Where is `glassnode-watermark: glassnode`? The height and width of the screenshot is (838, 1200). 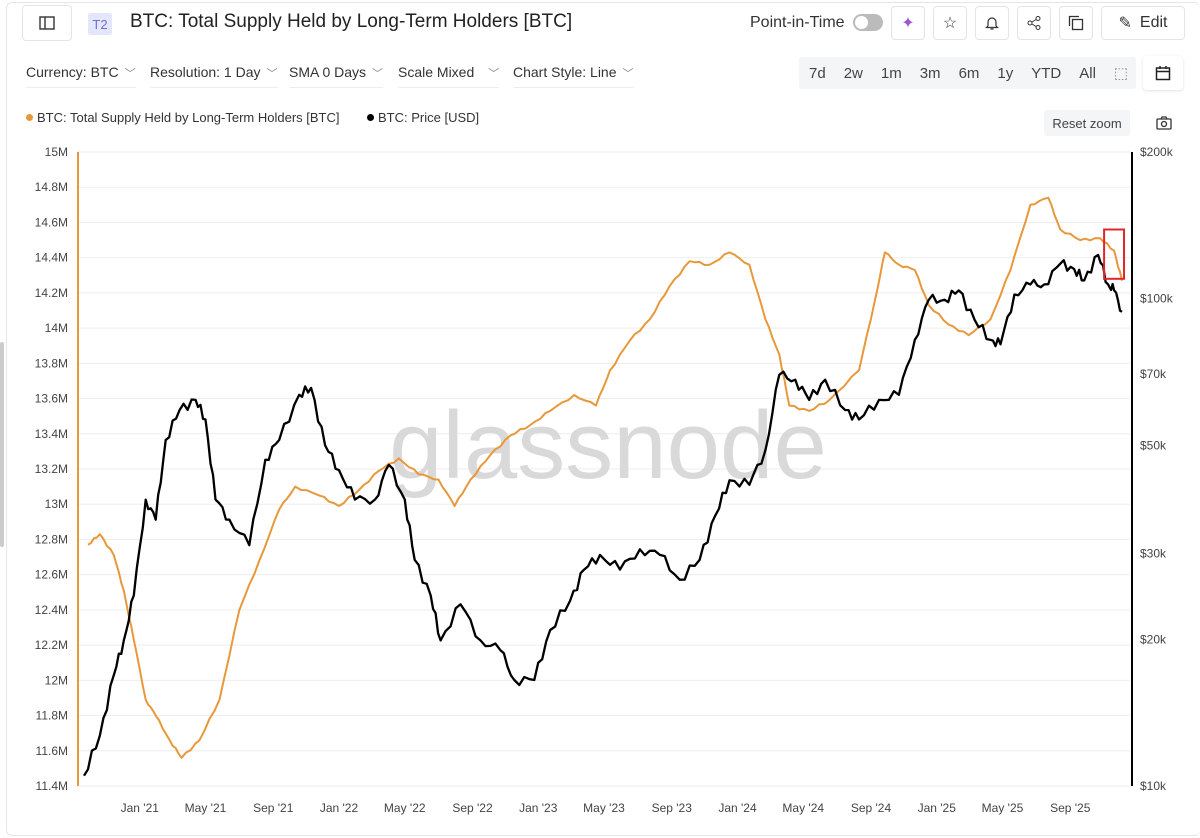 glassnode-watermark: glassnode is located at coordinates (608, 445).